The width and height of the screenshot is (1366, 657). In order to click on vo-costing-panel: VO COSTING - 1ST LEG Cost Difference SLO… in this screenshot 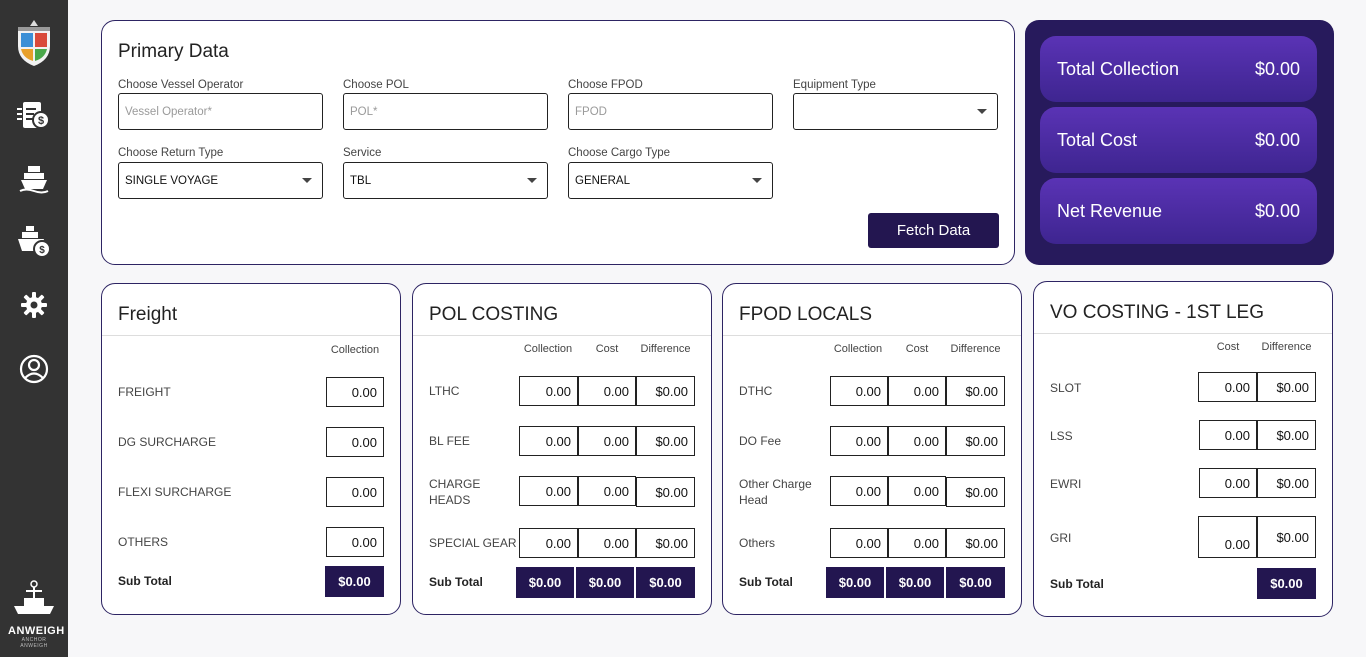, I will do `click(1183, 449)`.